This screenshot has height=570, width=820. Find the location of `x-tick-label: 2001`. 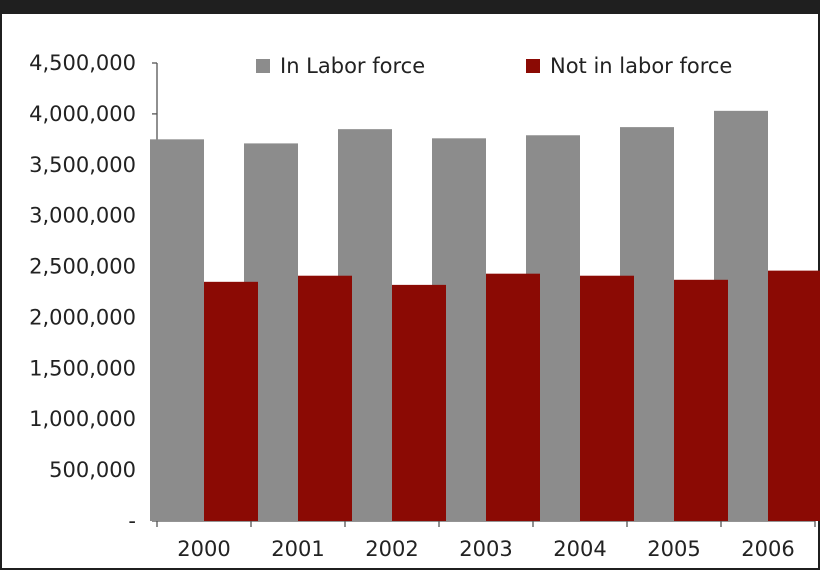

x-tick-label: 2001 is located at coordinates (297, 549).